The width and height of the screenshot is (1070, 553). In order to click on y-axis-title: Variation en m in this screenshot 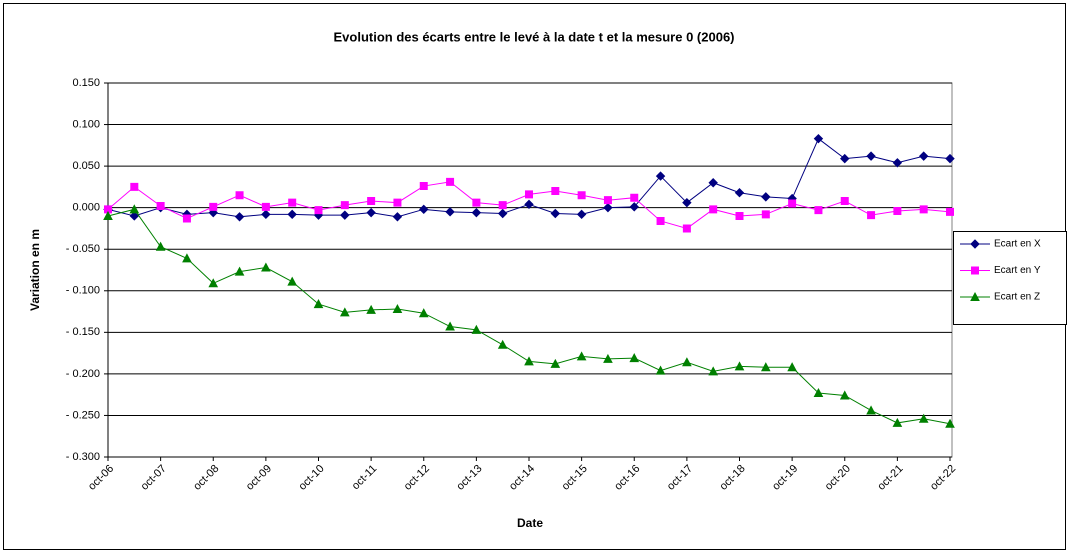, I will do `click(35, 270)`.